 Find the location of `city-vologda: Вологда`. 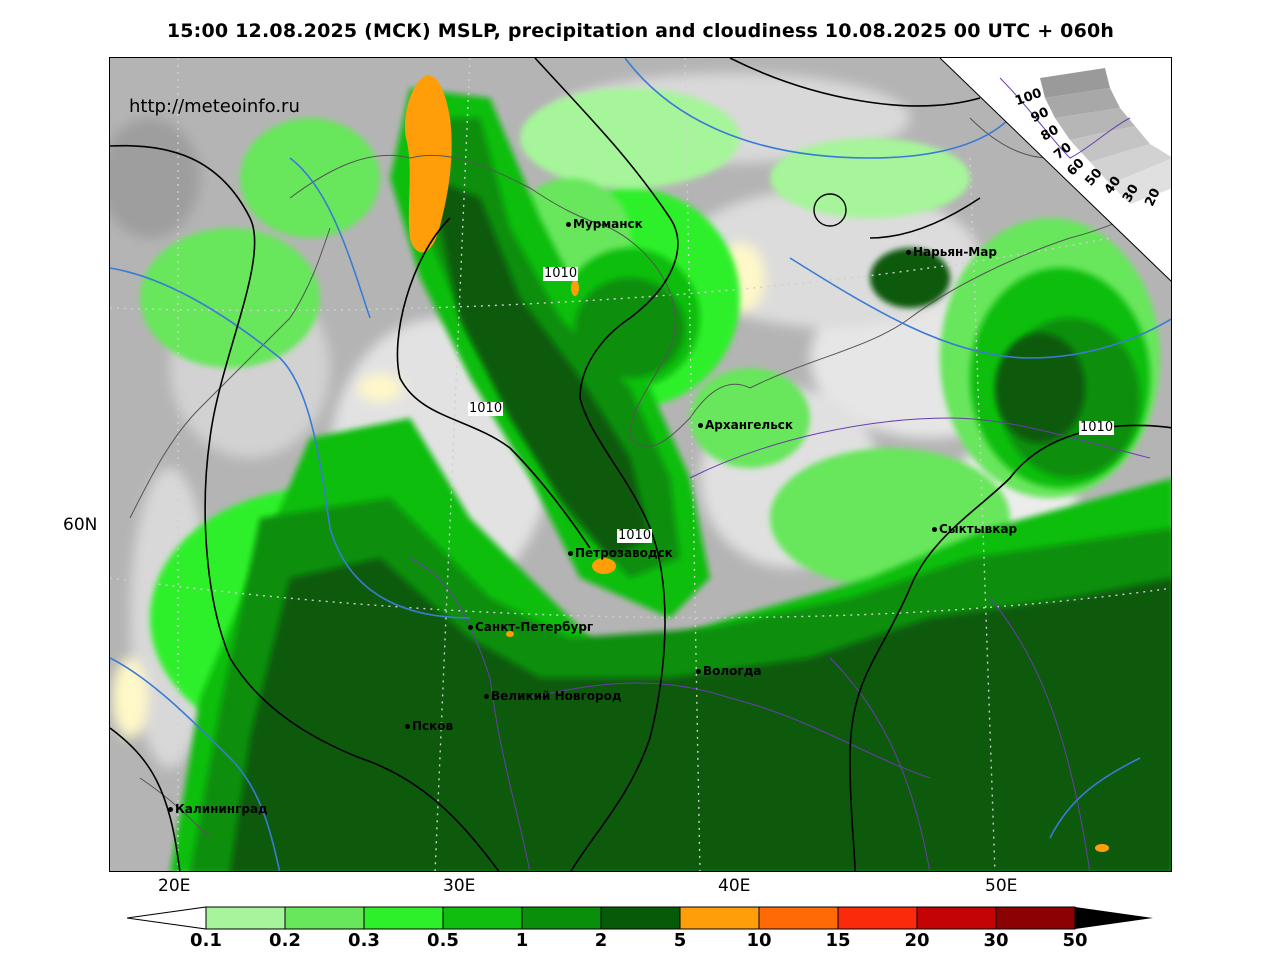

city-vologda: Вологда is located at coordinates (728, 671).